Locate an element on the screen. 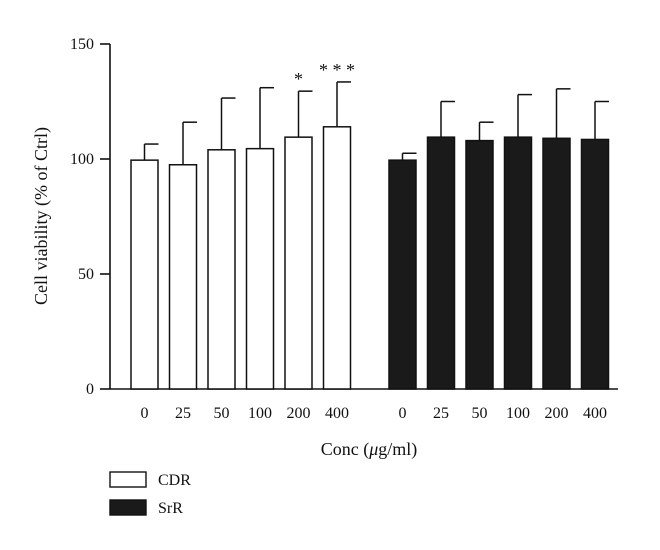  legend-item-srr: SrR is located at coordinates (146, 508).